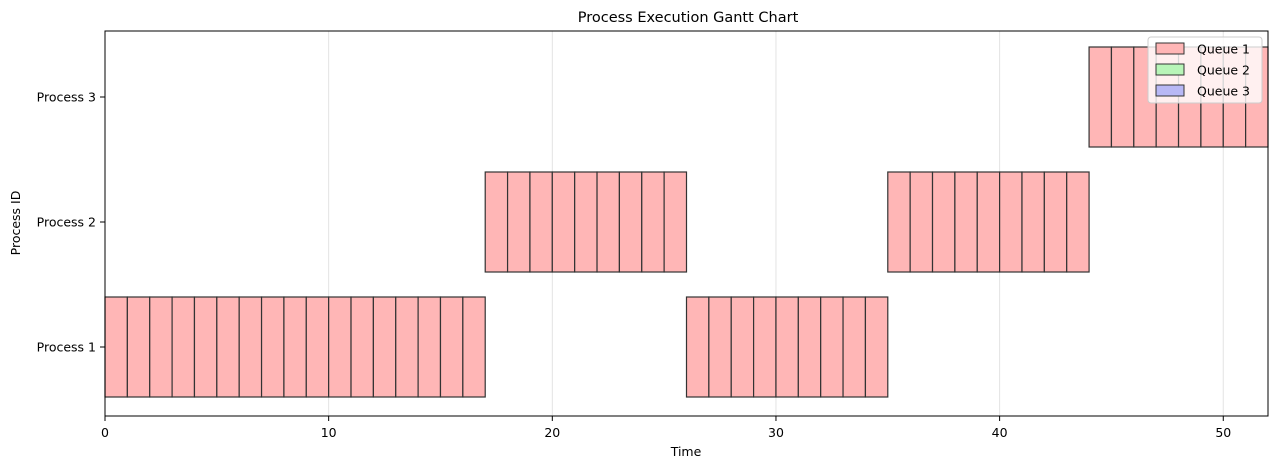 The image size is (1277, 468). Describe the element at coordinates (1223, 91) in the screenshot. I see `legend-label: Queue 3` at that location.